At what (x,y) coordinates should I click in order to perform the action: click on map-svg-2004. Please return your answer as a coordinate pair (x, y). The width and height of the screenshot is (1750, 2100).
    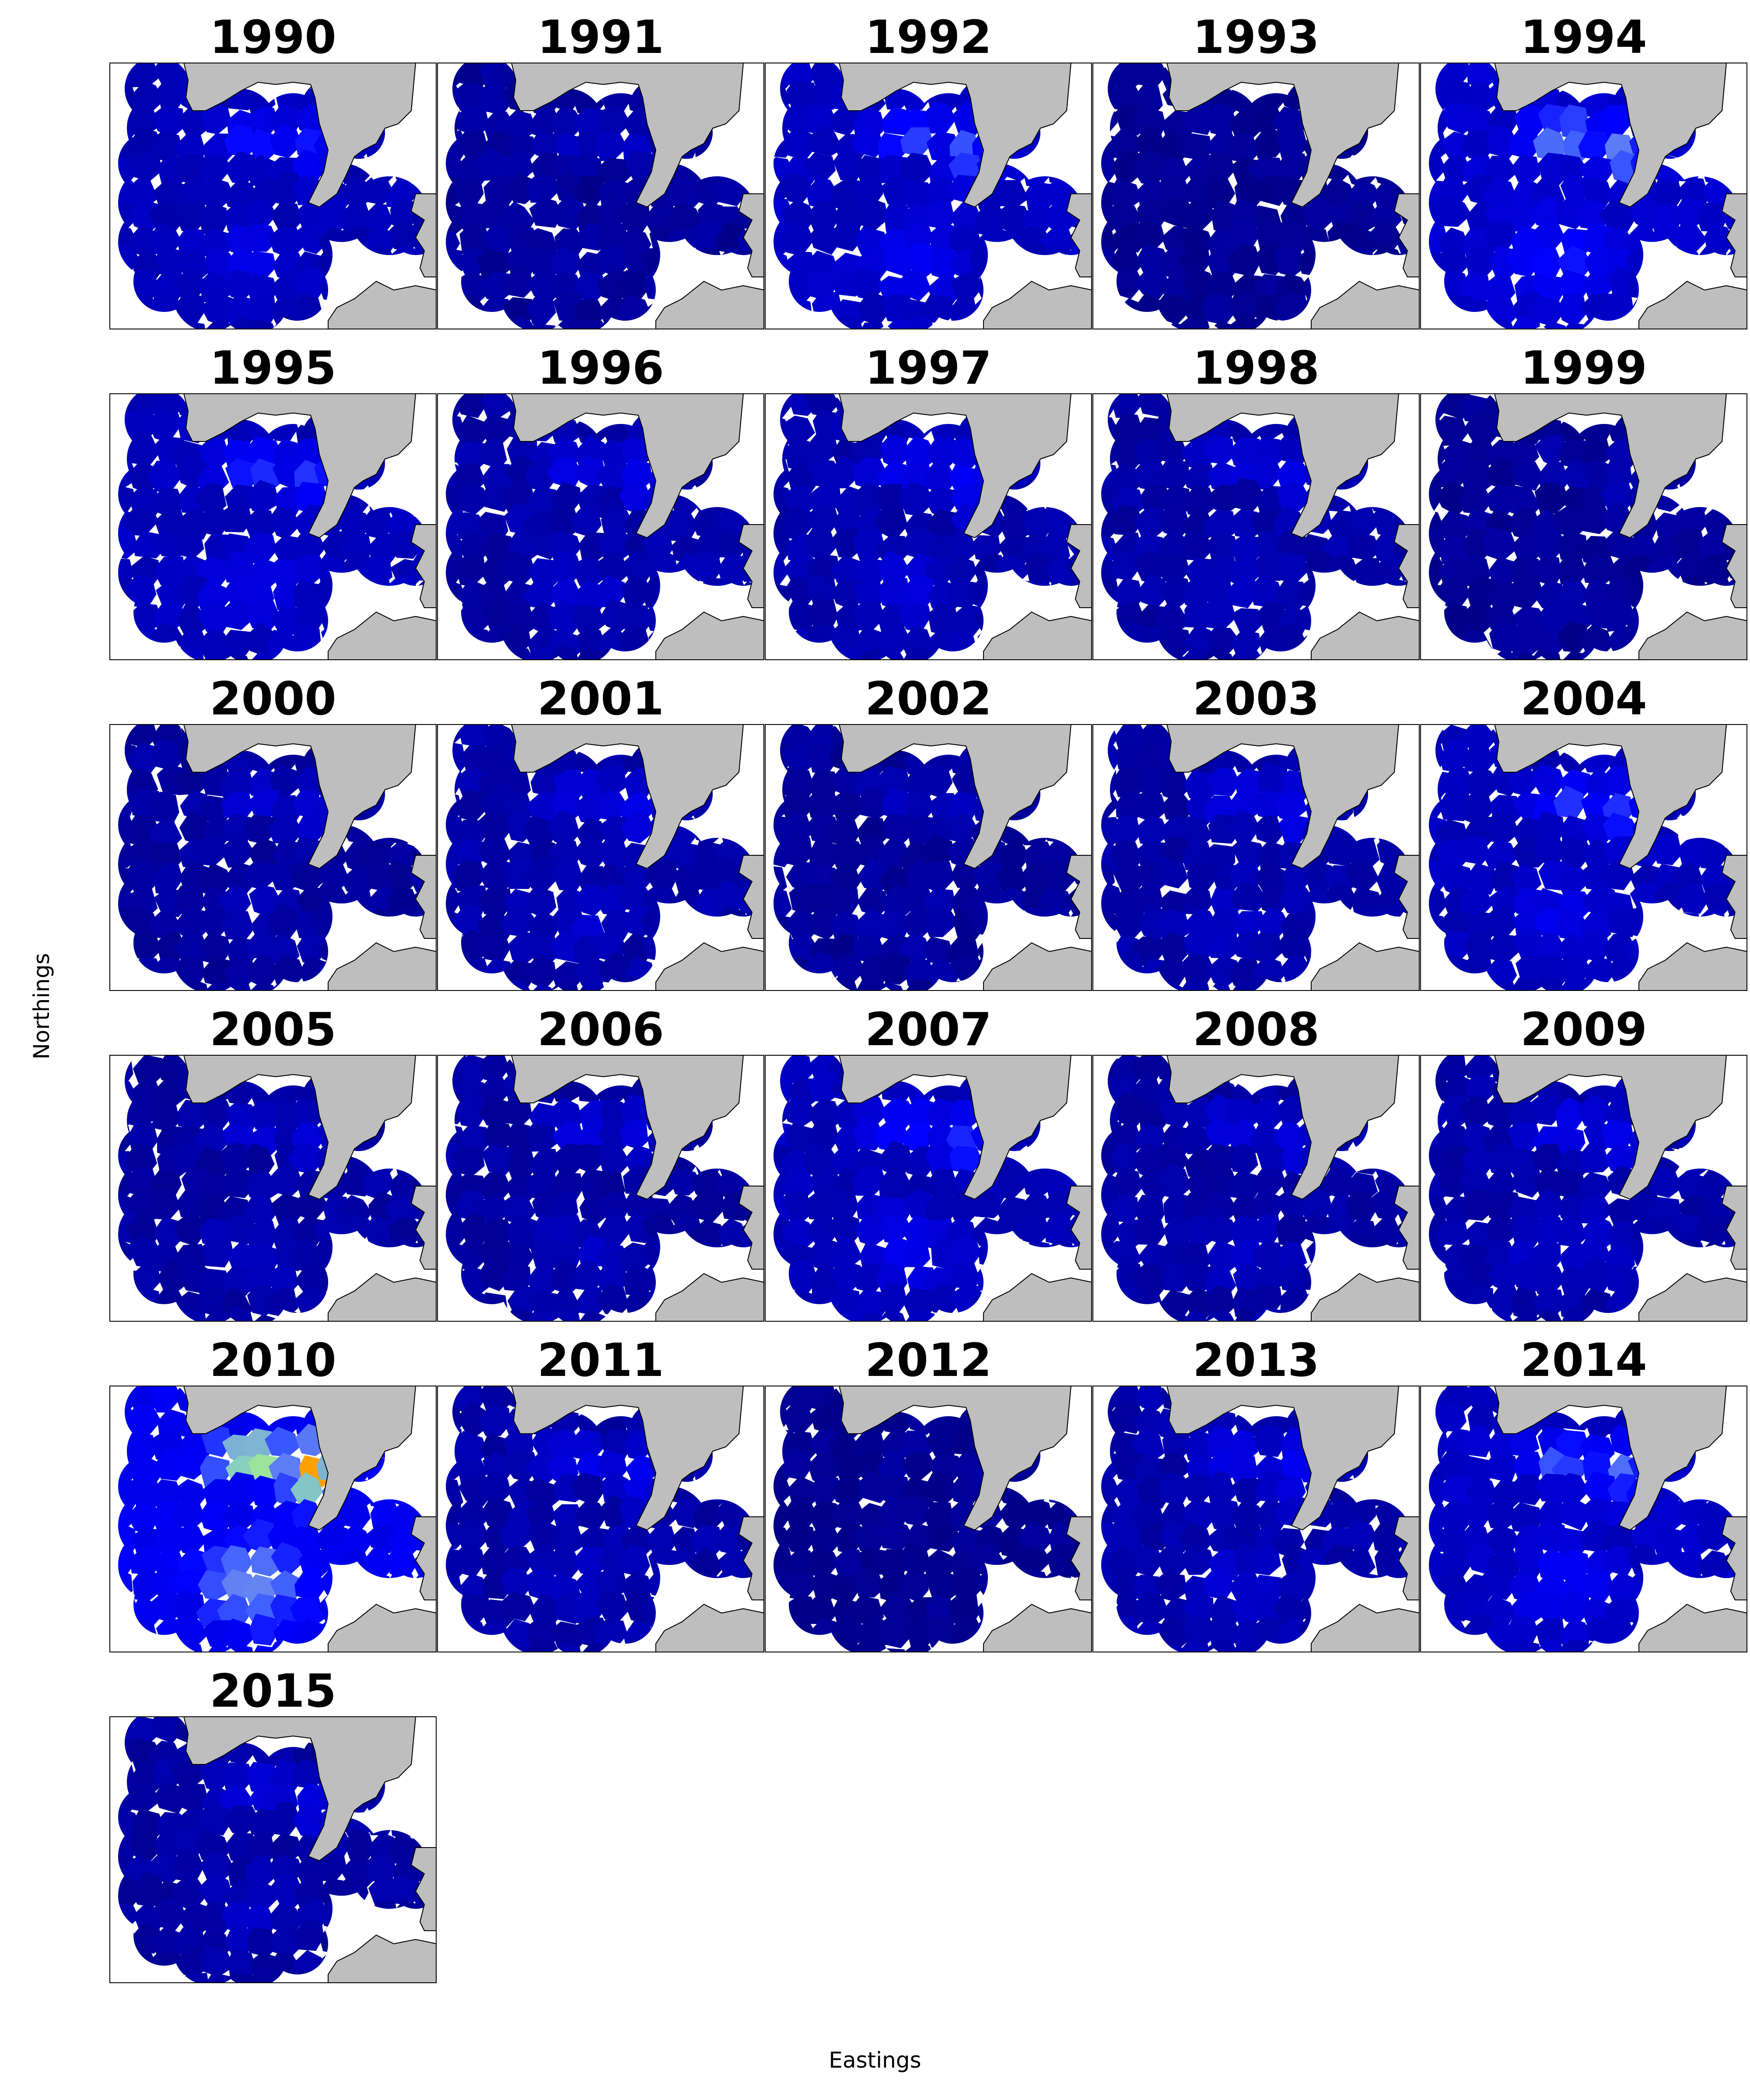
    Looking at the image, I should click on (1583, 857).